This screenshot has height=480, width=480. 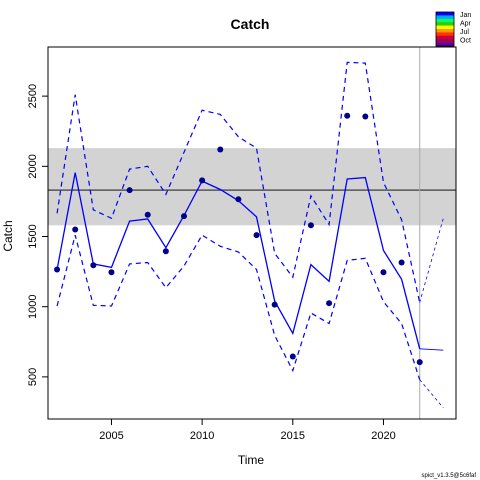 I want to click on x-tick-label: 2010, so click(x=202, y=436).